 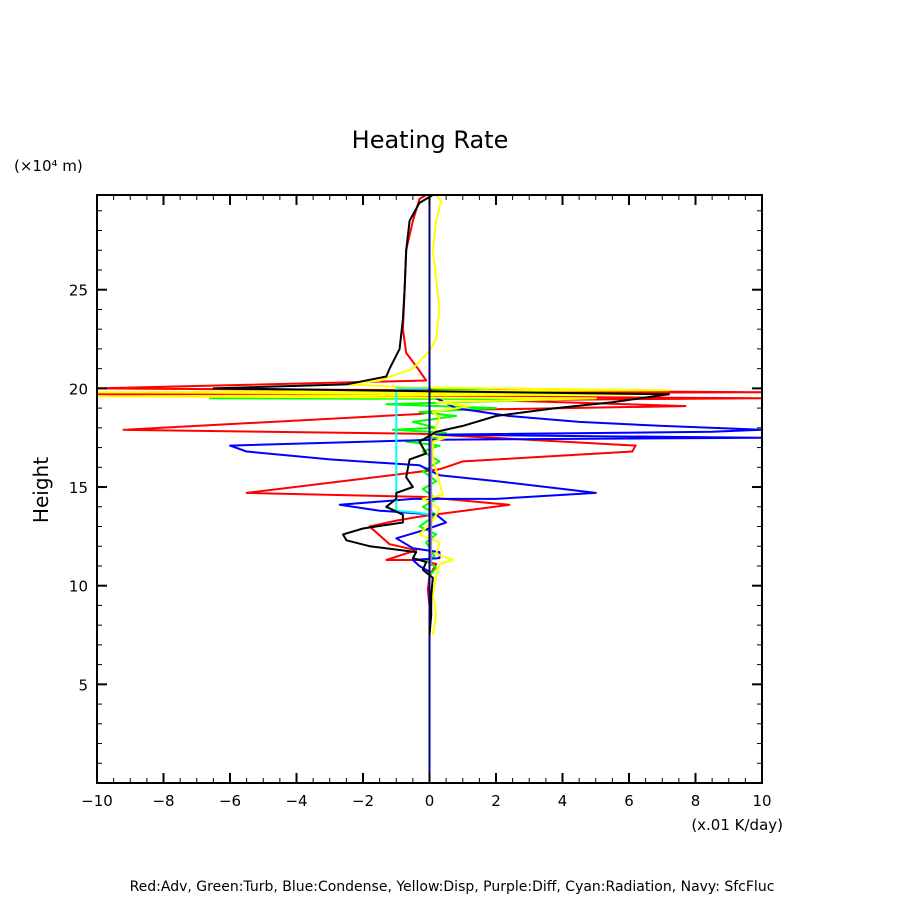 What do you see at coordinates (430, 140) in the screenshot?
I see `chart-title: Heating Rate` at bounding box center [430, 140].